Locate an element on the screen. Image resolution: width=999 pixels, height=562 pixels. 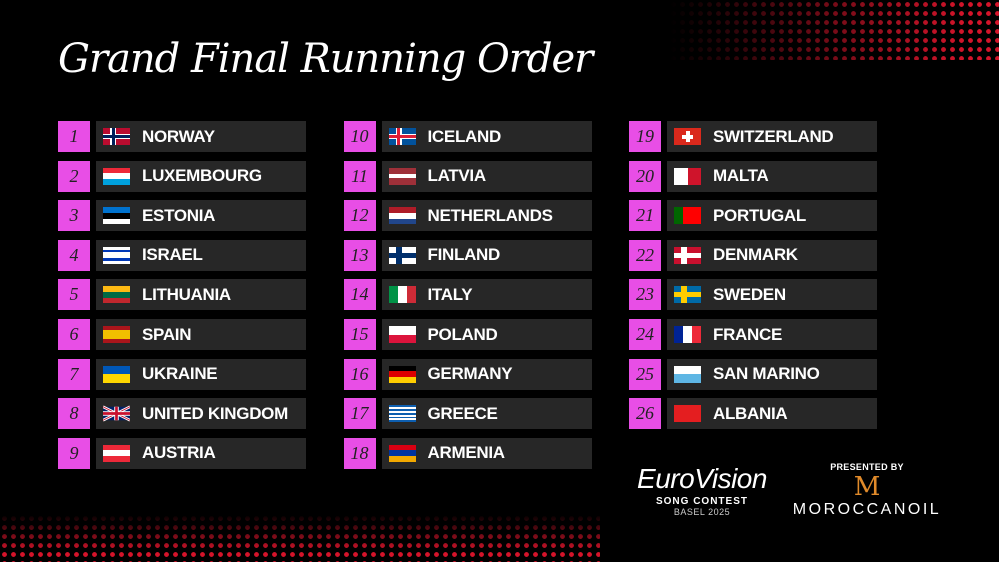
running-number: 12 is located at coordinates (359, 216).